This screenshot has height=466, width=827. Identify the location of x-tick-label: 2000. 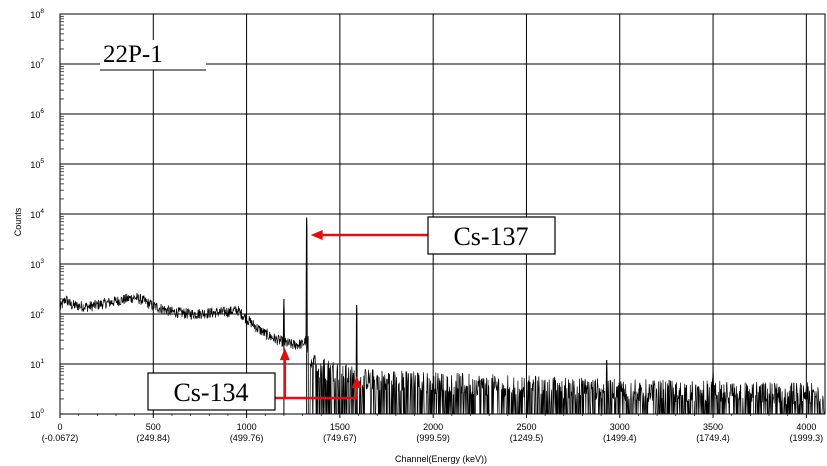
(433, 427).